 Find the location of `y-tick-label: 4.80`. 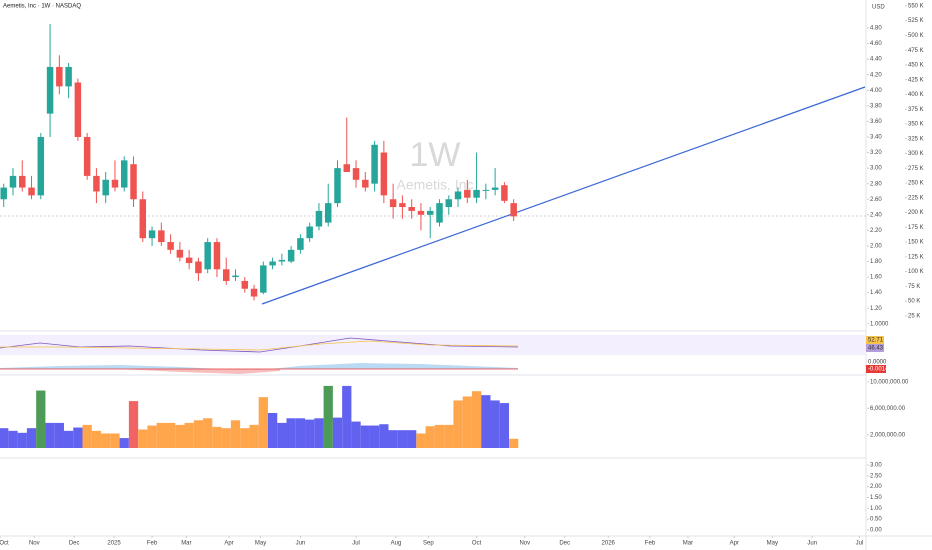

y-tick-label: 4.80 is located at coordinates (876, 29).